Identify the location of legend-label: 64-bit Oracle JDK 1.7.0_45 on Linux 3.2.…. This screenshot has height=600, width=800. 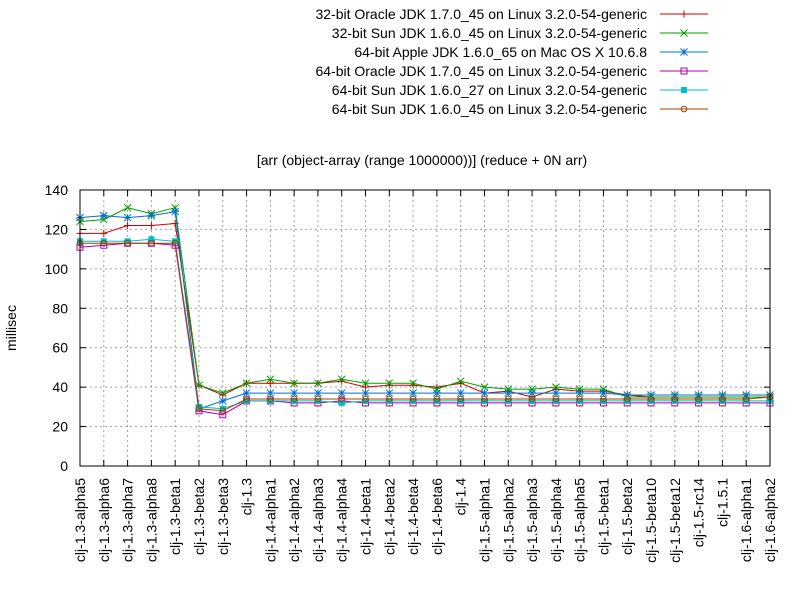
(481, 71).